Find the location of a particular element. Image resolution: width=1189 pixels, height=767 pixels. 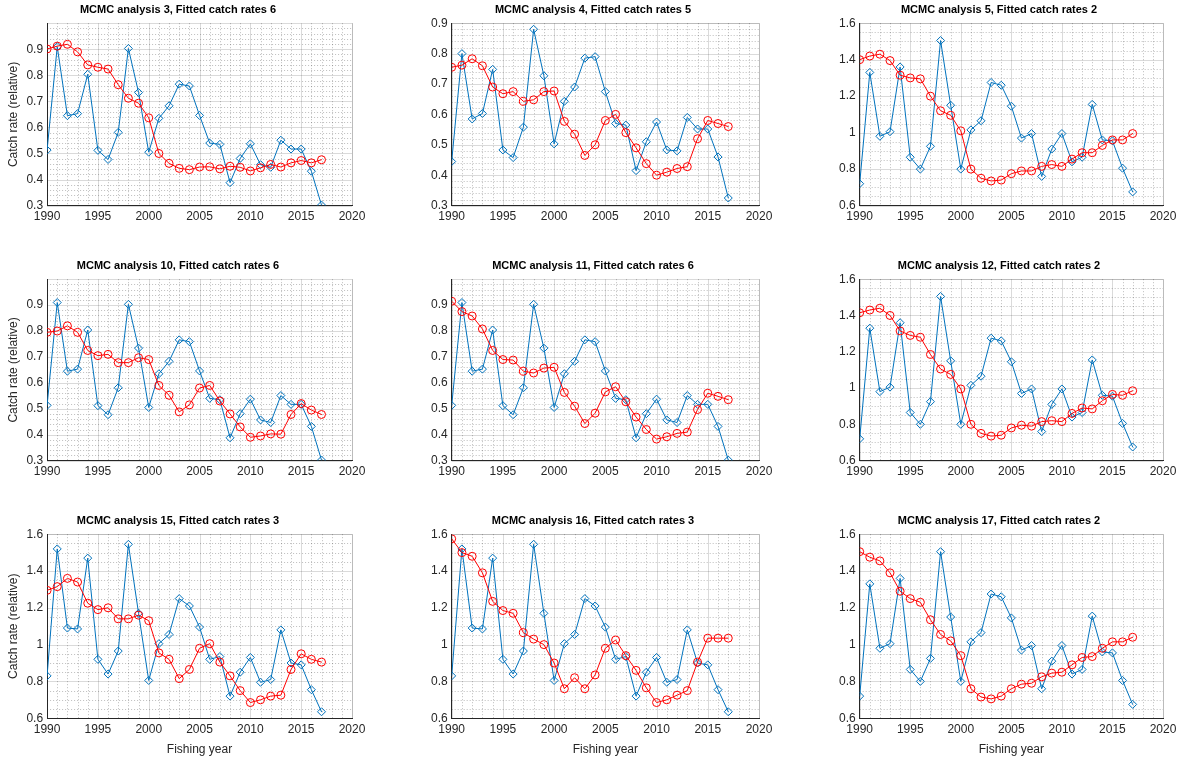

y-tick-label: 0.3 is located at coordinates (35, 204).